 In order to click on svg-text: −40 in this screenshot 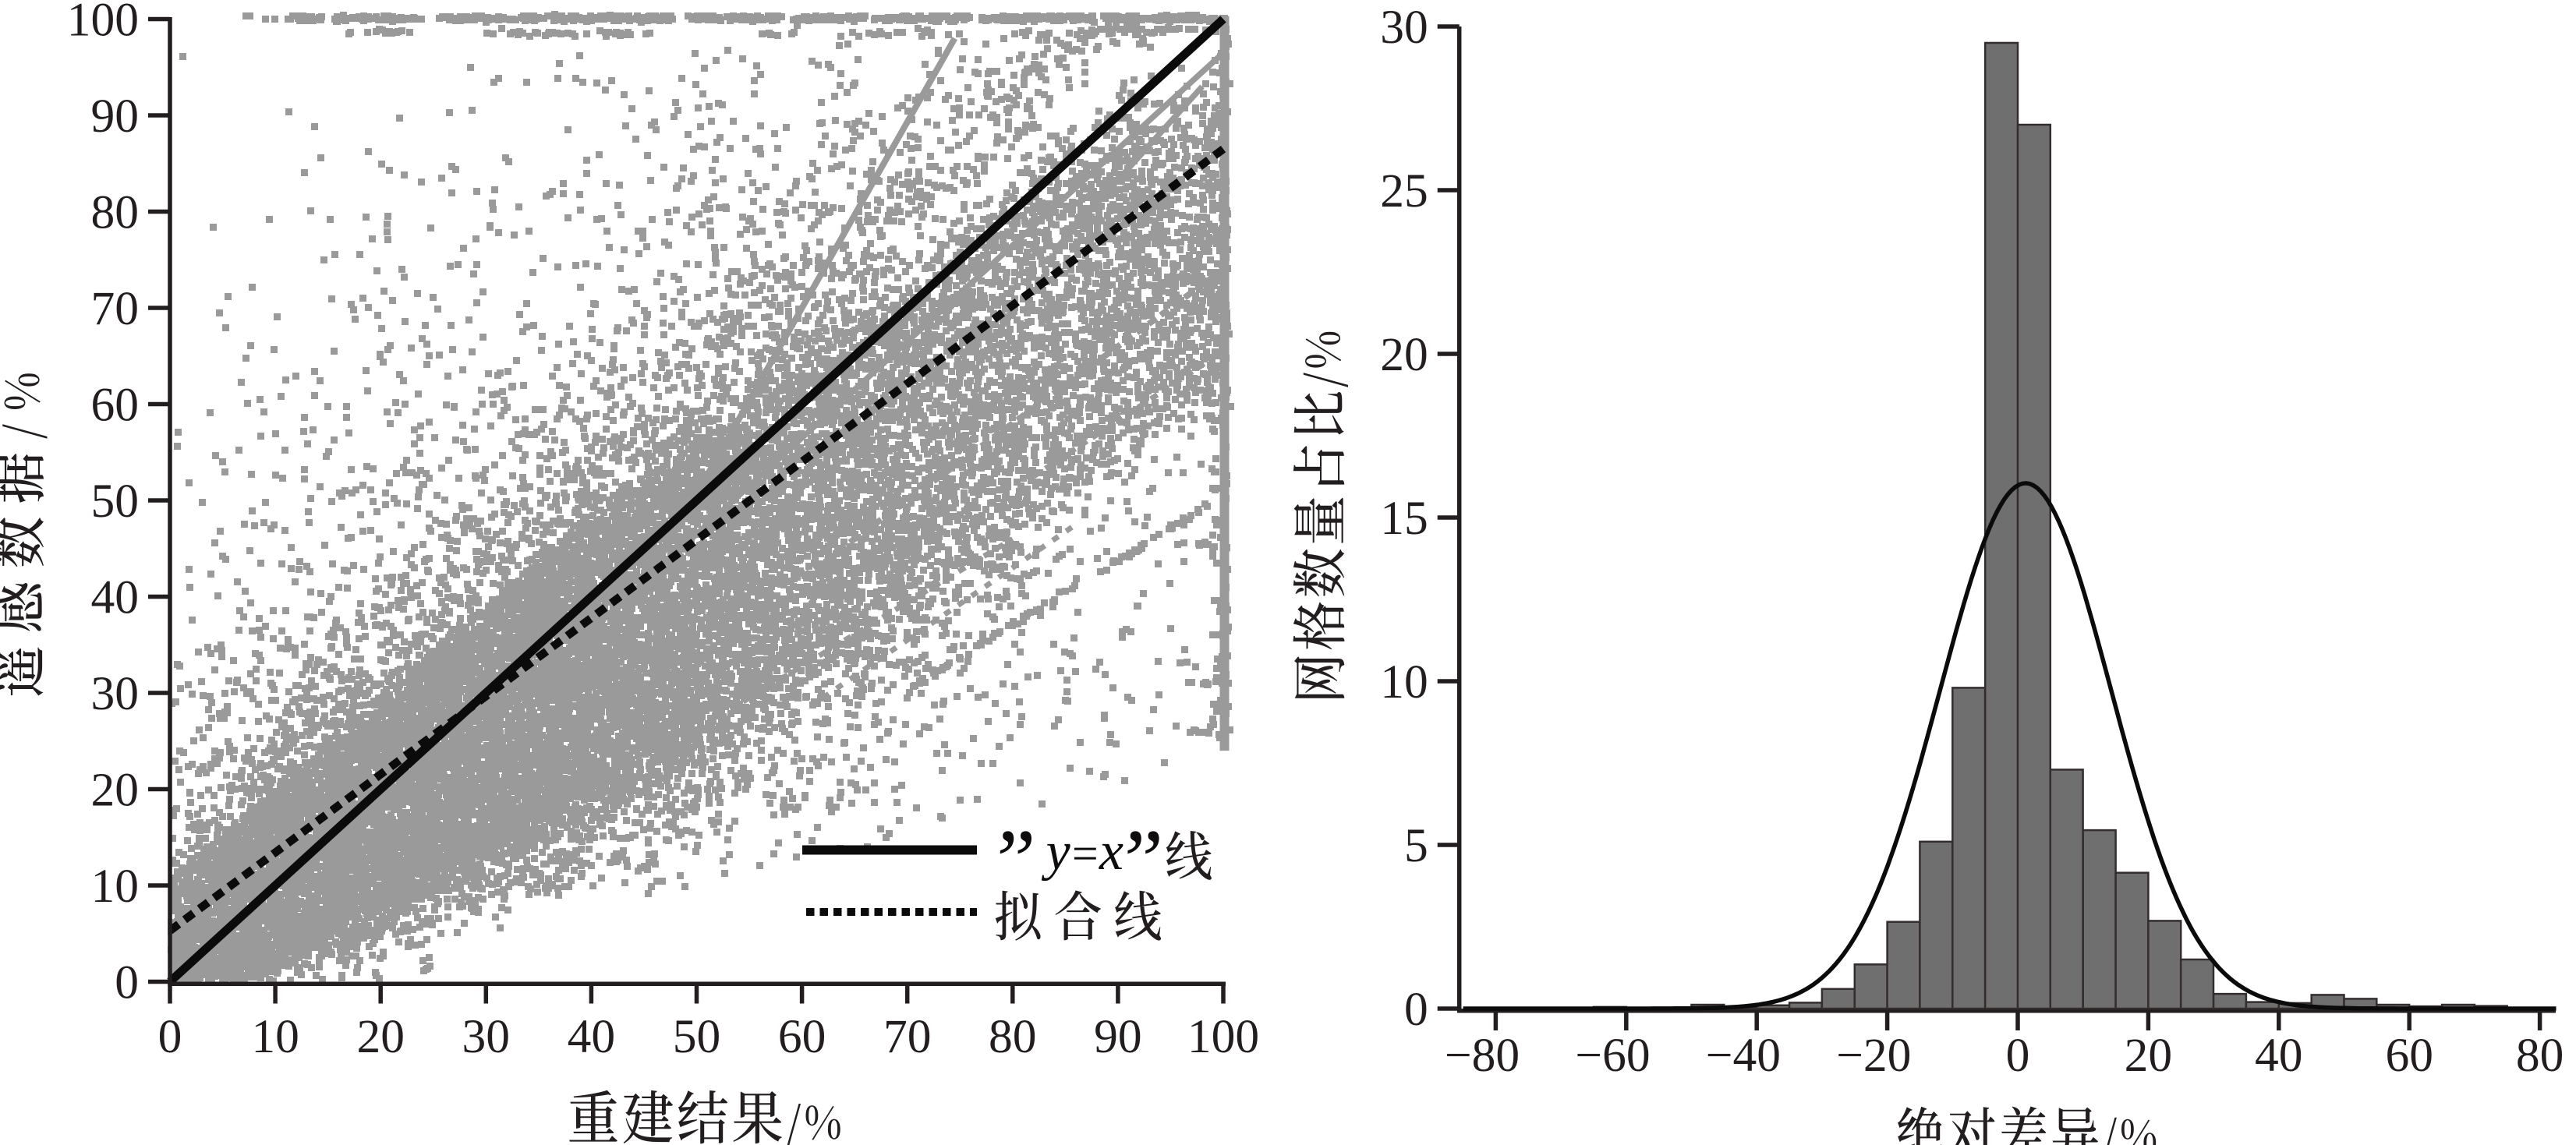, I will do `click(1743, 1055)`.